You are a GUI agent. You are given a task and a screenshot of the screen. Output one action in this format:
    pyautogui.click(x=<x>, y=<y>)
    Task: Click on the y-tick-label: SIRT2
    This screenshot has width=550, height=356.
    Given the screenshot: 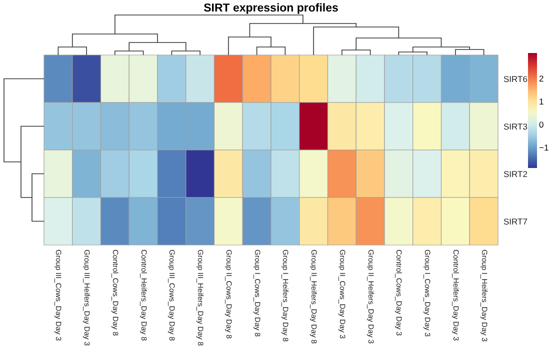 What is the action you would take?
    pyautogui.click(x=516, y=173)
    